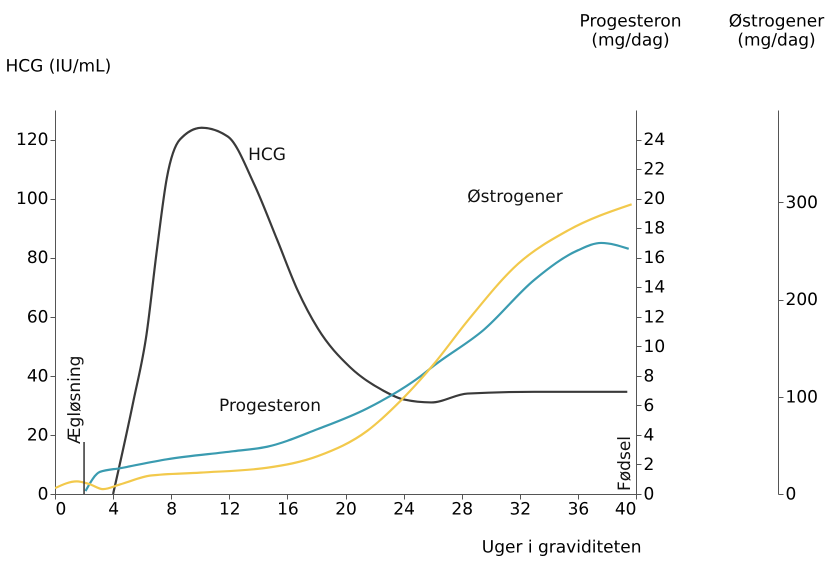  I want to click on y2-tick-label: 10, so click(655, 346).